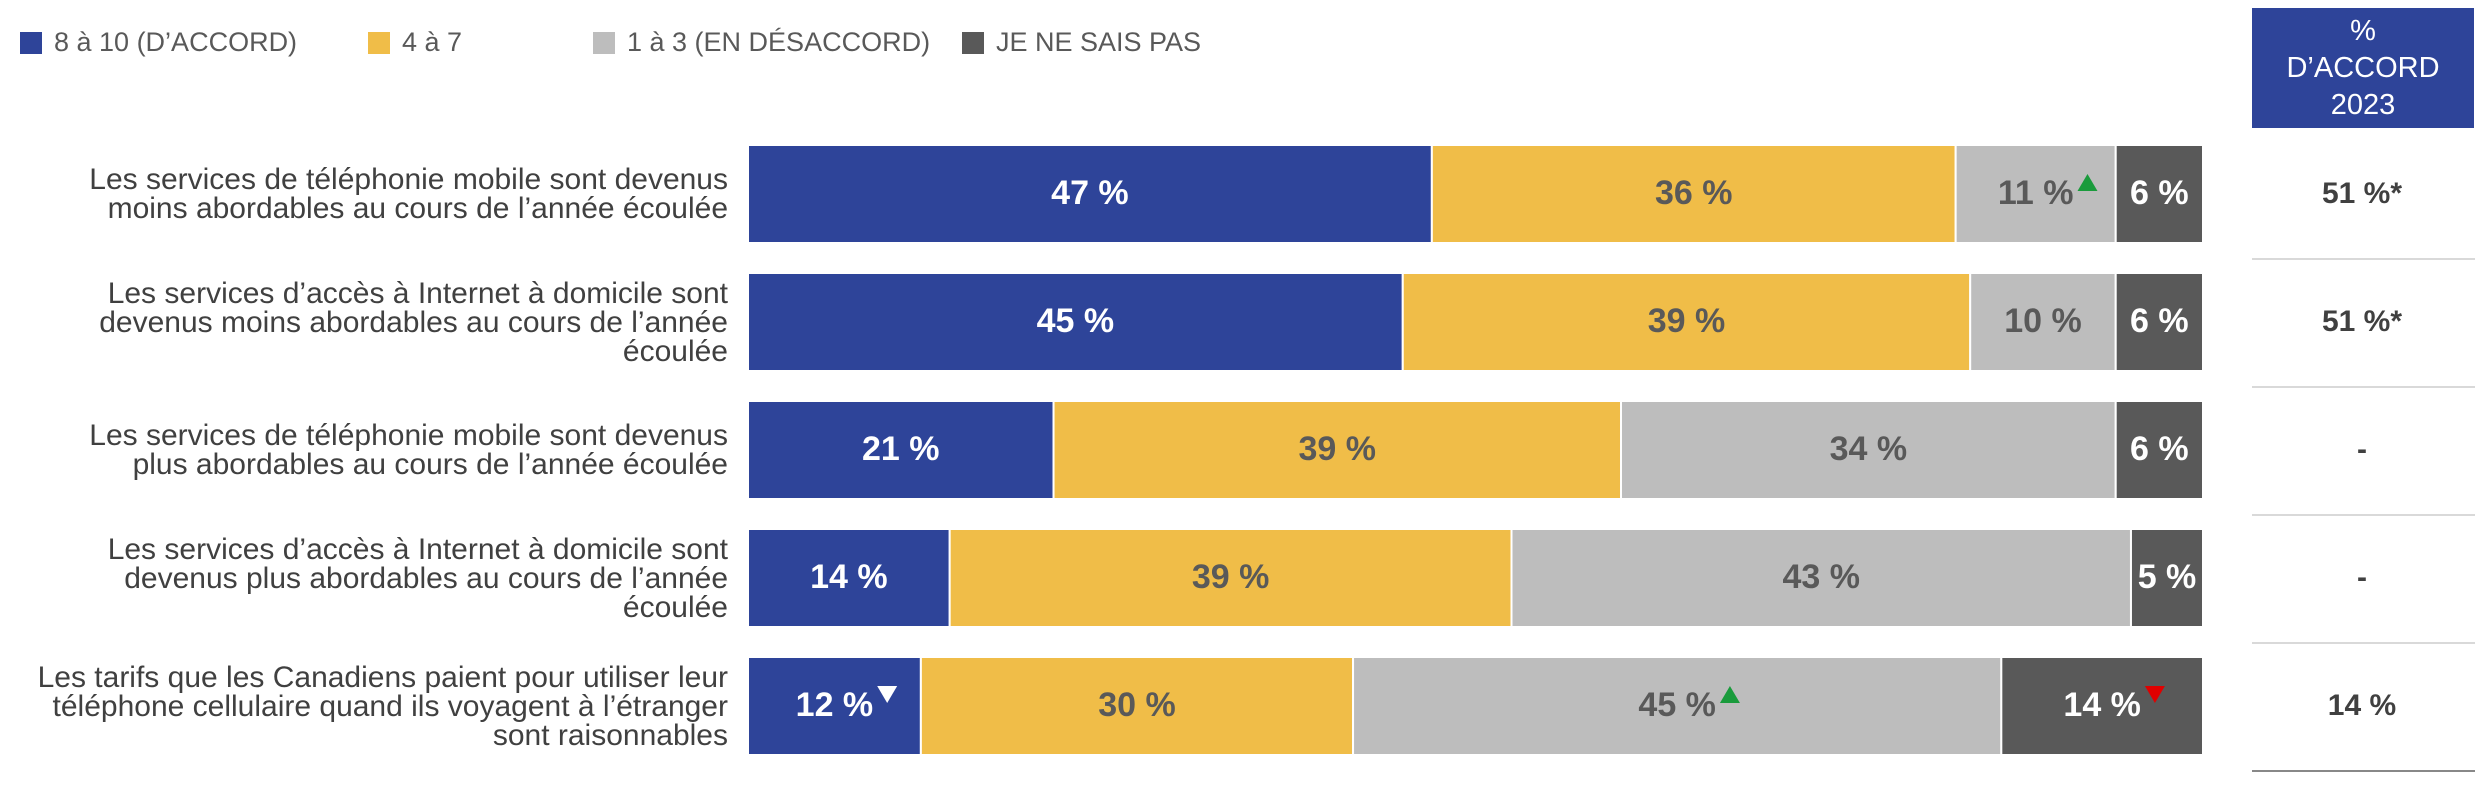 Image resolution: width=2475 pixels, height=788 pixels. Describe the element at coordinates (432, 42) in the screenshot. I see `legend-label: 4 à 7` at that location.